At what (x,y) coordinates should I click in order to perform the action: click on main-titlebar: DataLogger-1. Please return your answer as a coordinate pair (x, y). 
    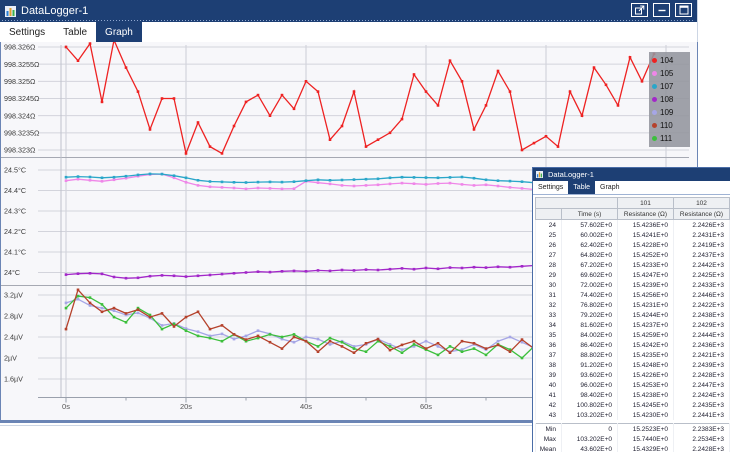
    Looking at the image, I should click on (348, 11).